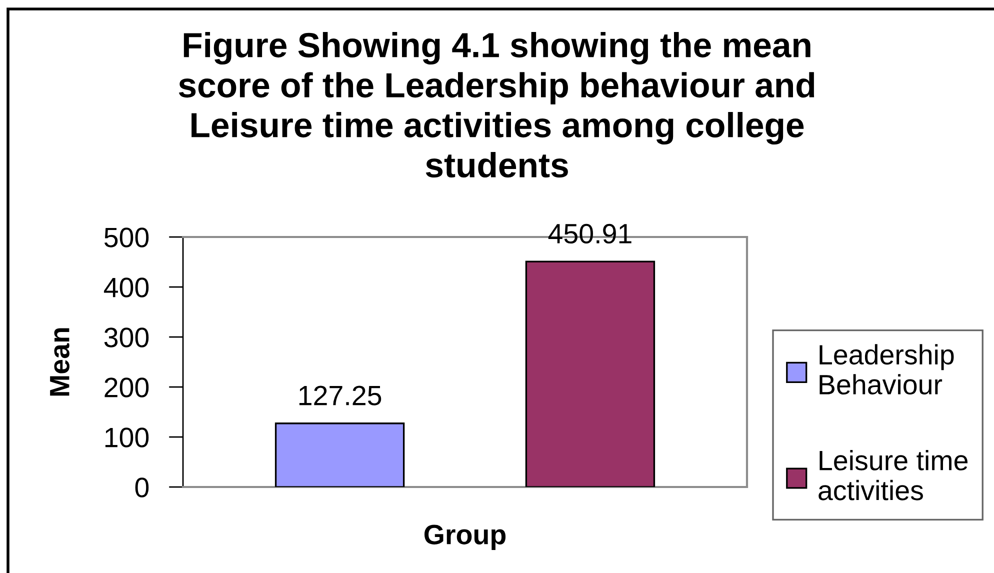 This screenshot has width=994, height=573. I want to click on y-tick-label: 0, so click(142, 488).